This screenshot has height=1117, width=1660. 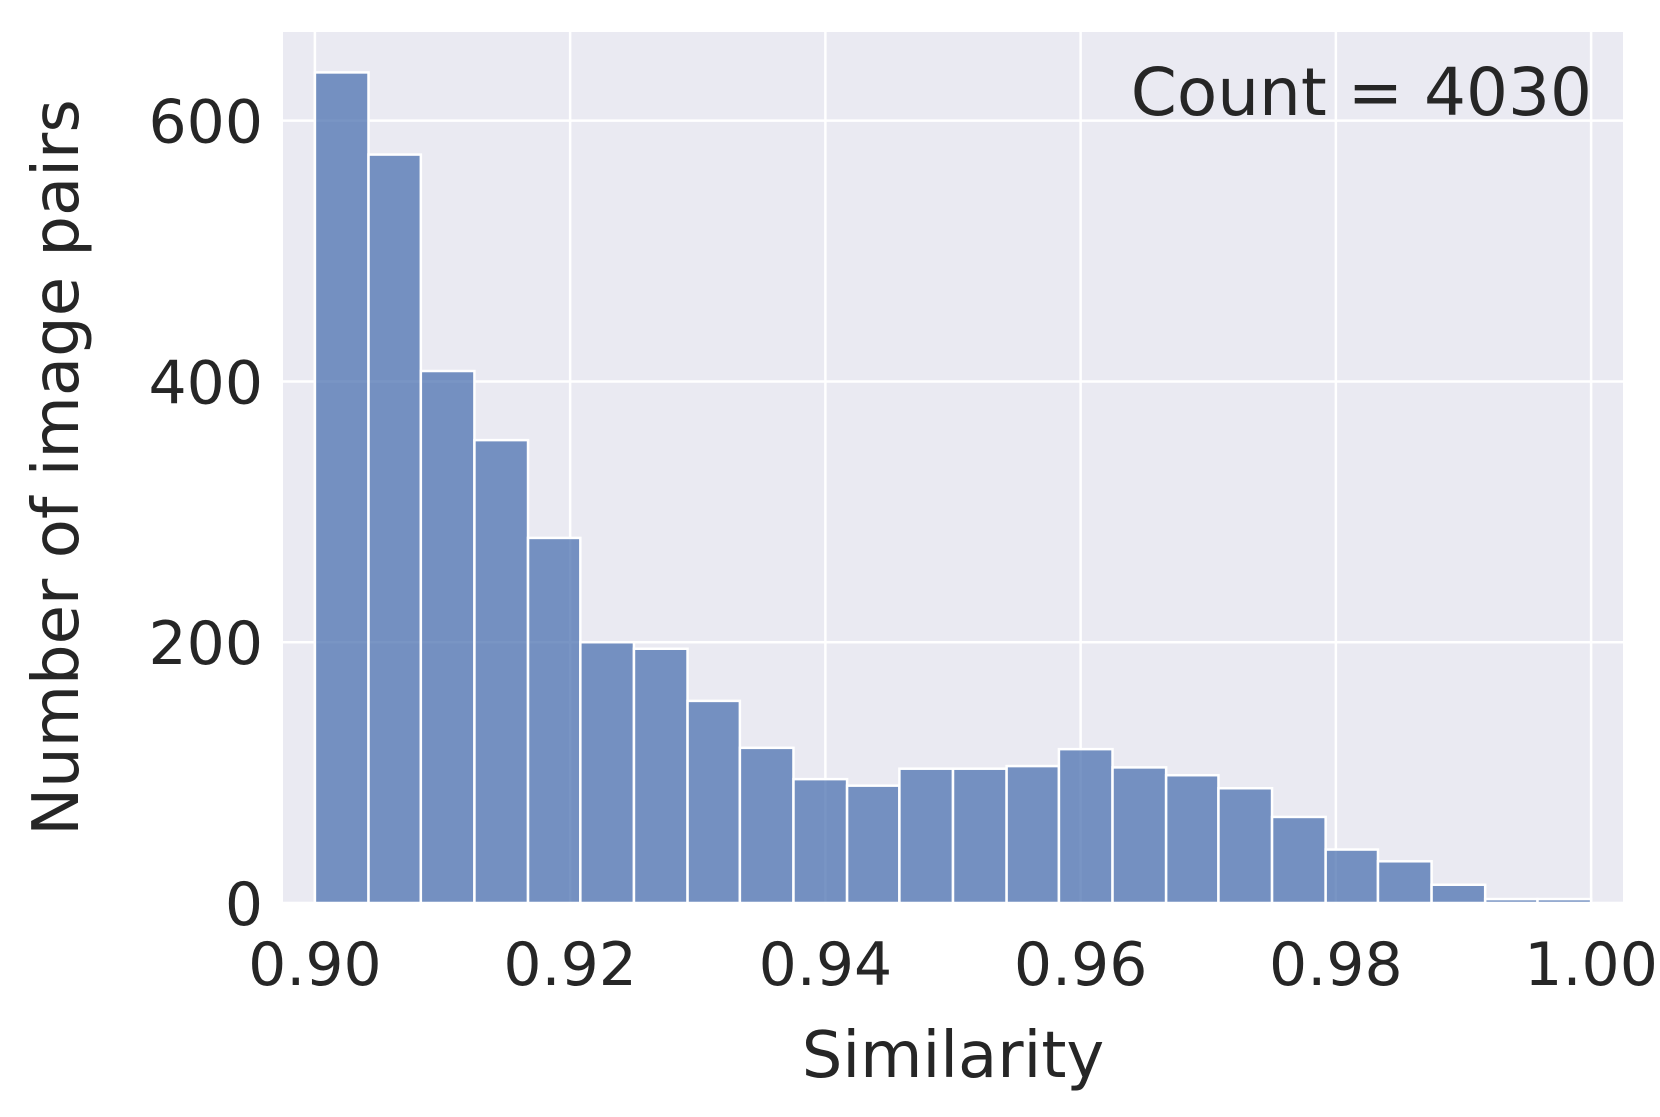 What do you see at coordinates (205, 123) in the screenshot?
I see `y-tick-label: 600` at bounding box center [205, 123].